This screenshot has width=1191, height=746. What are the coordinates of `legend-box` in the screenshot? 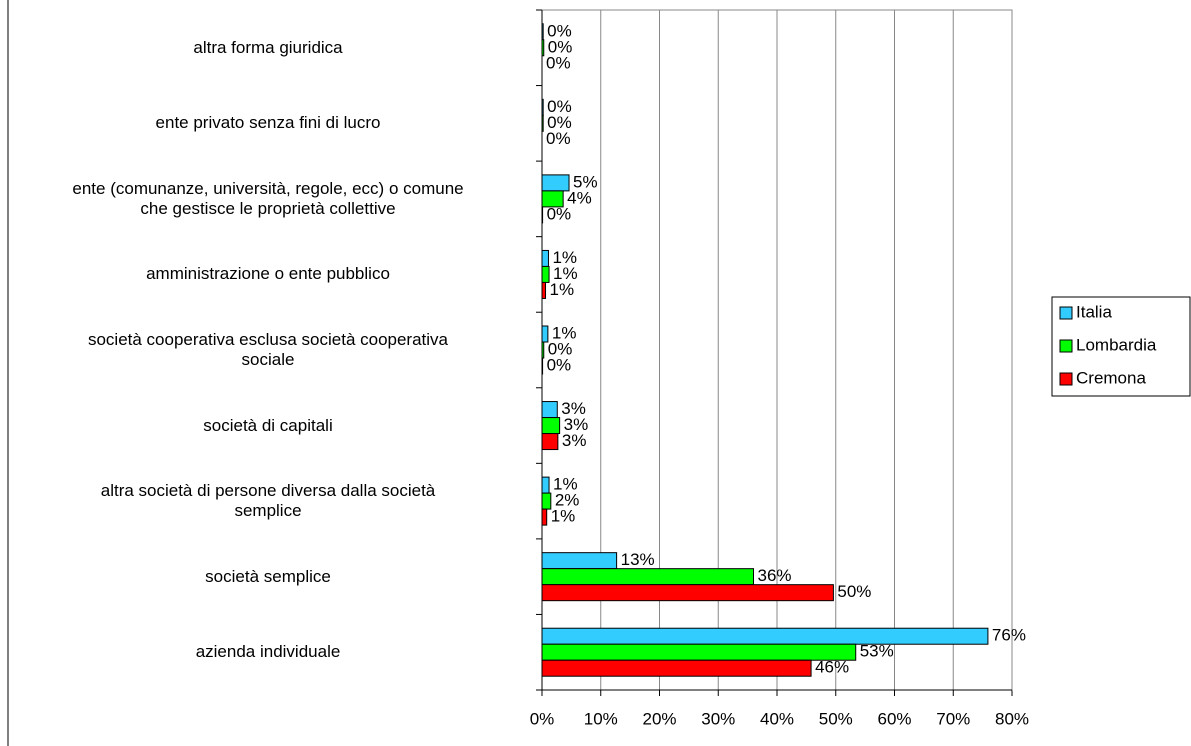 It's located at (1121, 346).